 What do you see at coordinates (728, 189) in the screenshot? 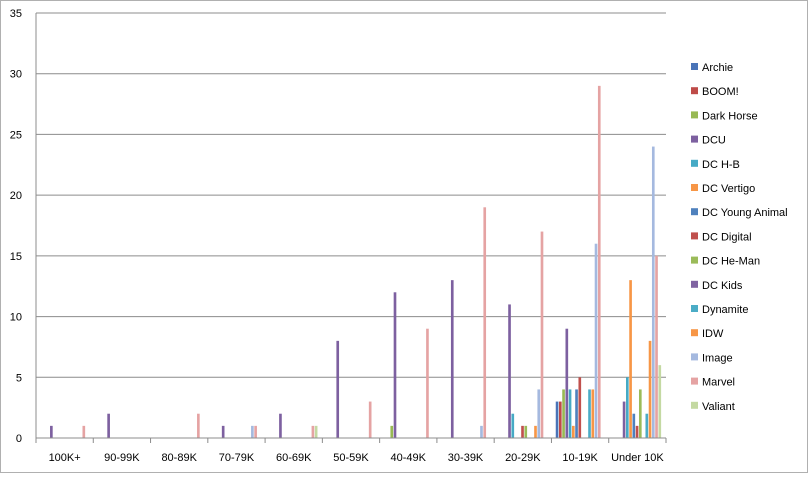
I see `legend-label: DC Vertigo` at bounding box center [728, 189].